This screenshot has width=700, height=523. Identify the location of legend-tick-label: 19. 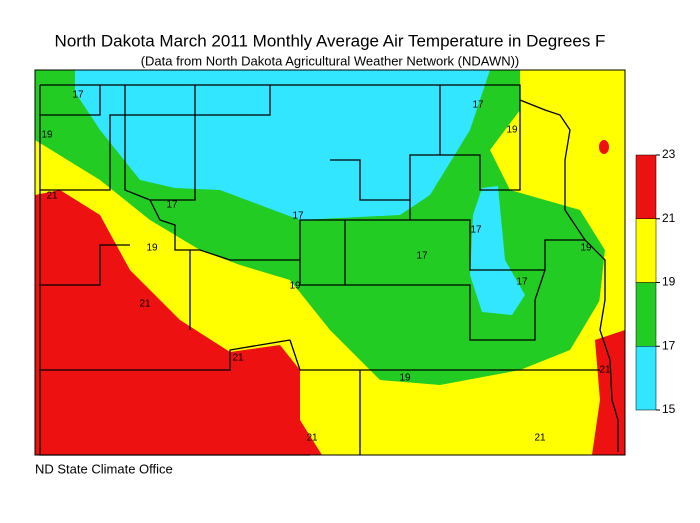
(669, 282).